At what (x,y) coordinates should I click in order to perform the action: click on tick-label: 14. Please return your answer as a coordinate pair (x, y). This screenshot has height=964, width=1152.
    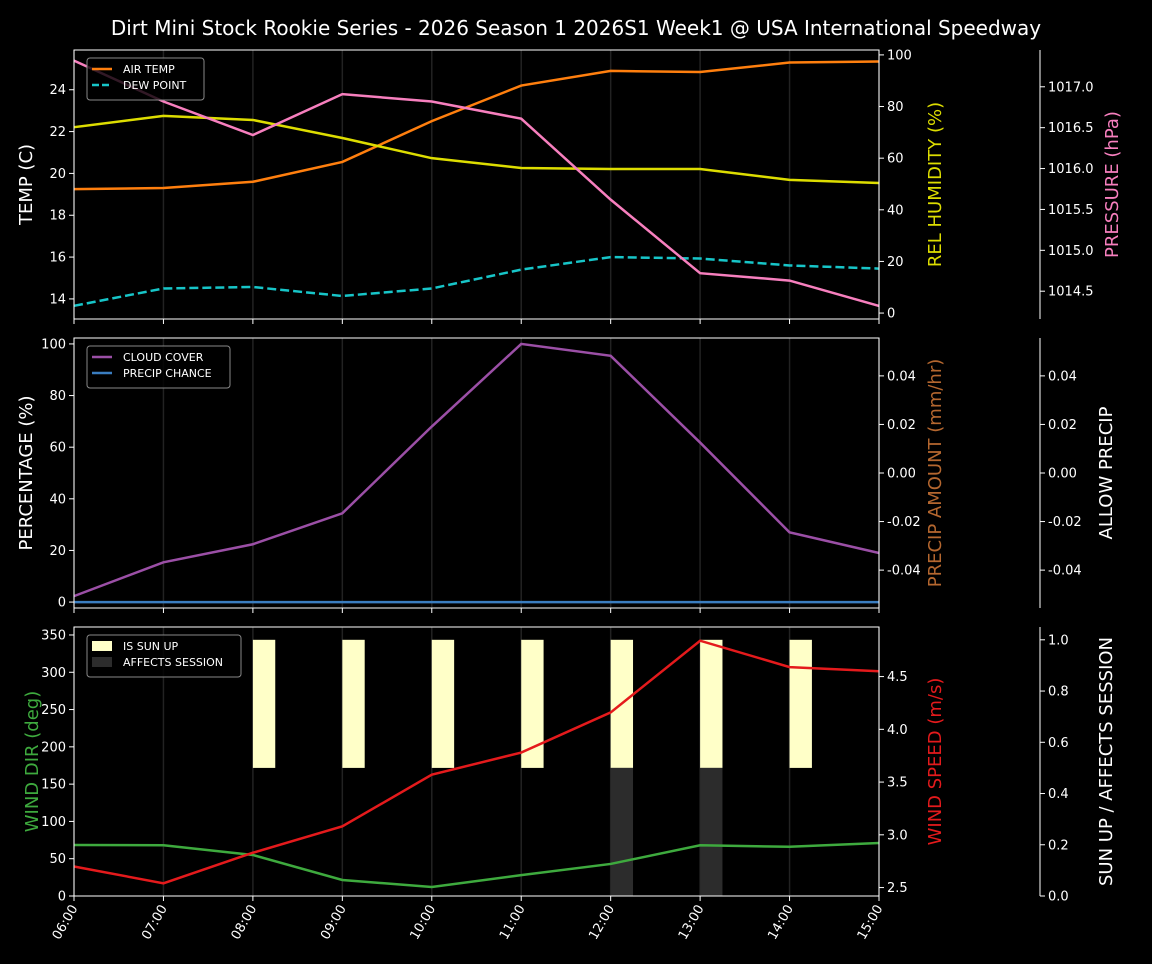
    Looking at the image, I should click on (57, 299).